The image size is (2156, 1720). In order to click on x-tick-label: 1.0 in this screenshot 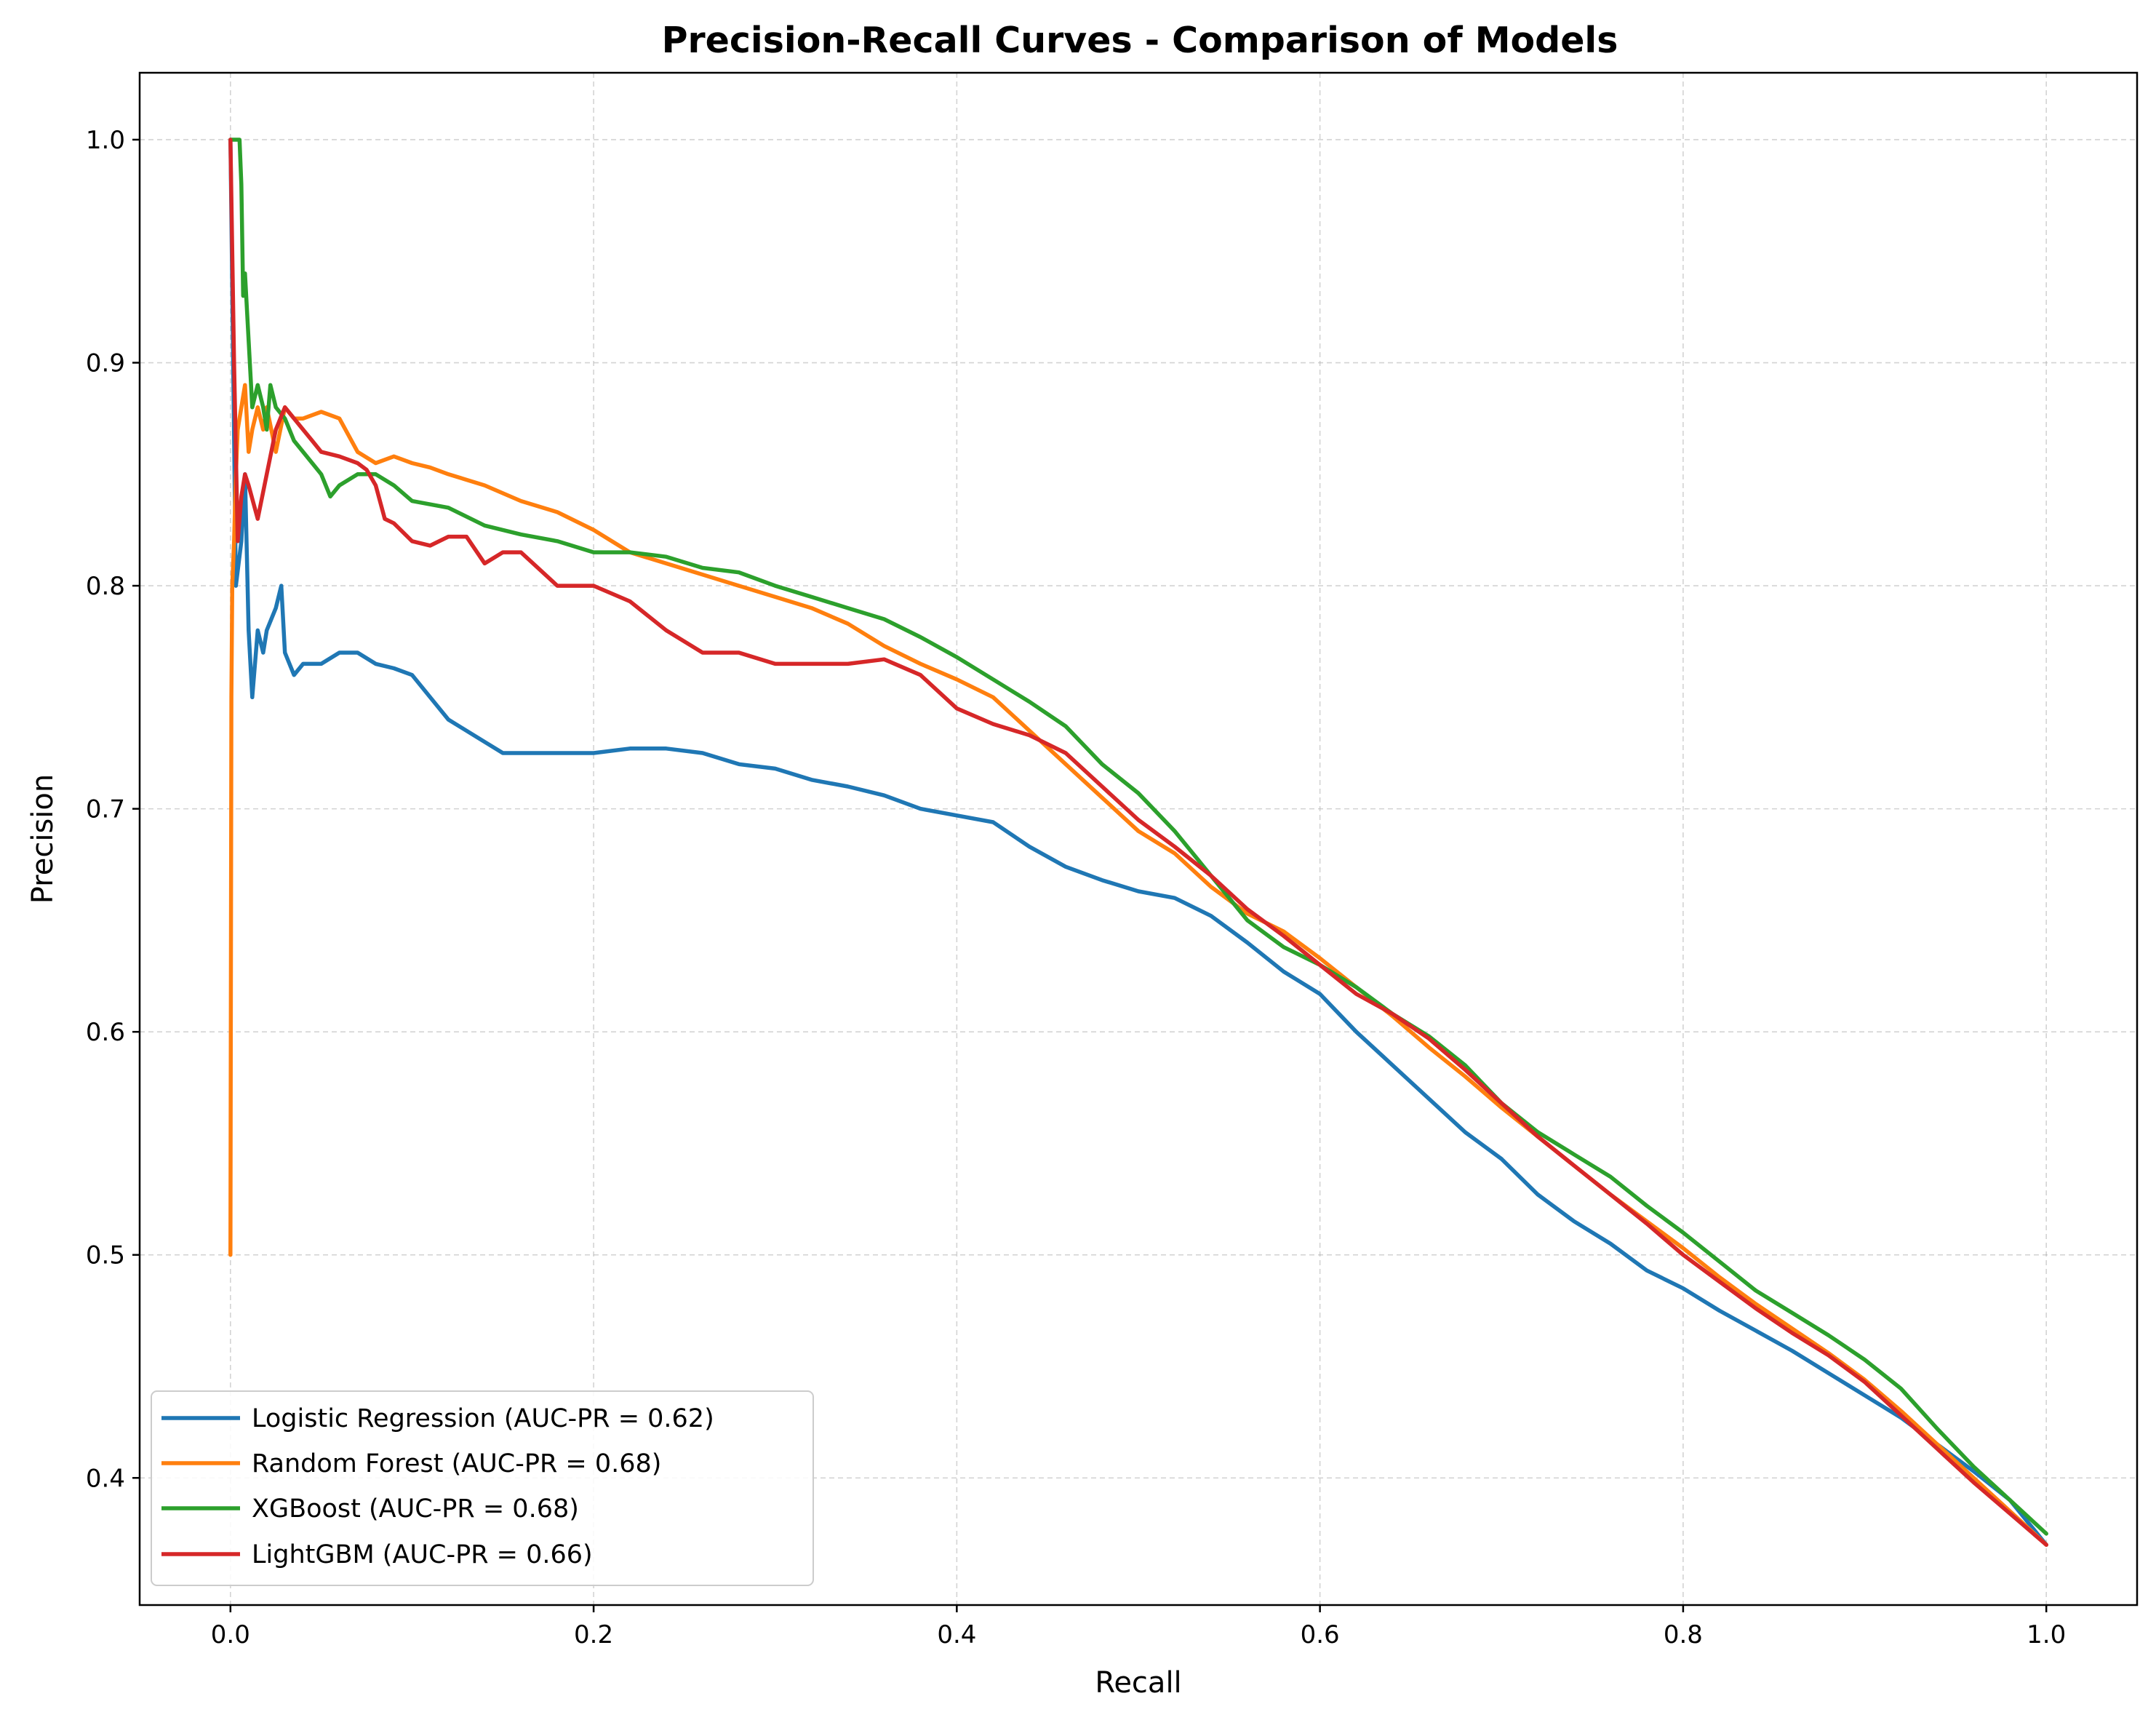, I will do `click(2047, 1634)`.